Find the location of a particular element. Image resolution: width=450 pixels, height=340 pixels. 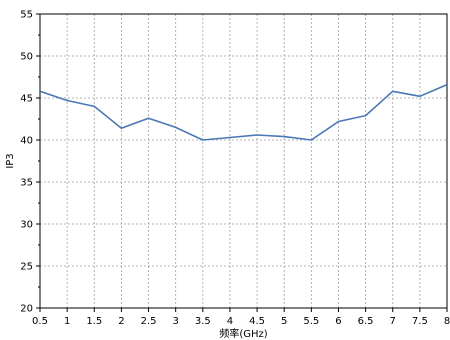

x-tick-label: 7.5 is located at coordinates (420, 321).